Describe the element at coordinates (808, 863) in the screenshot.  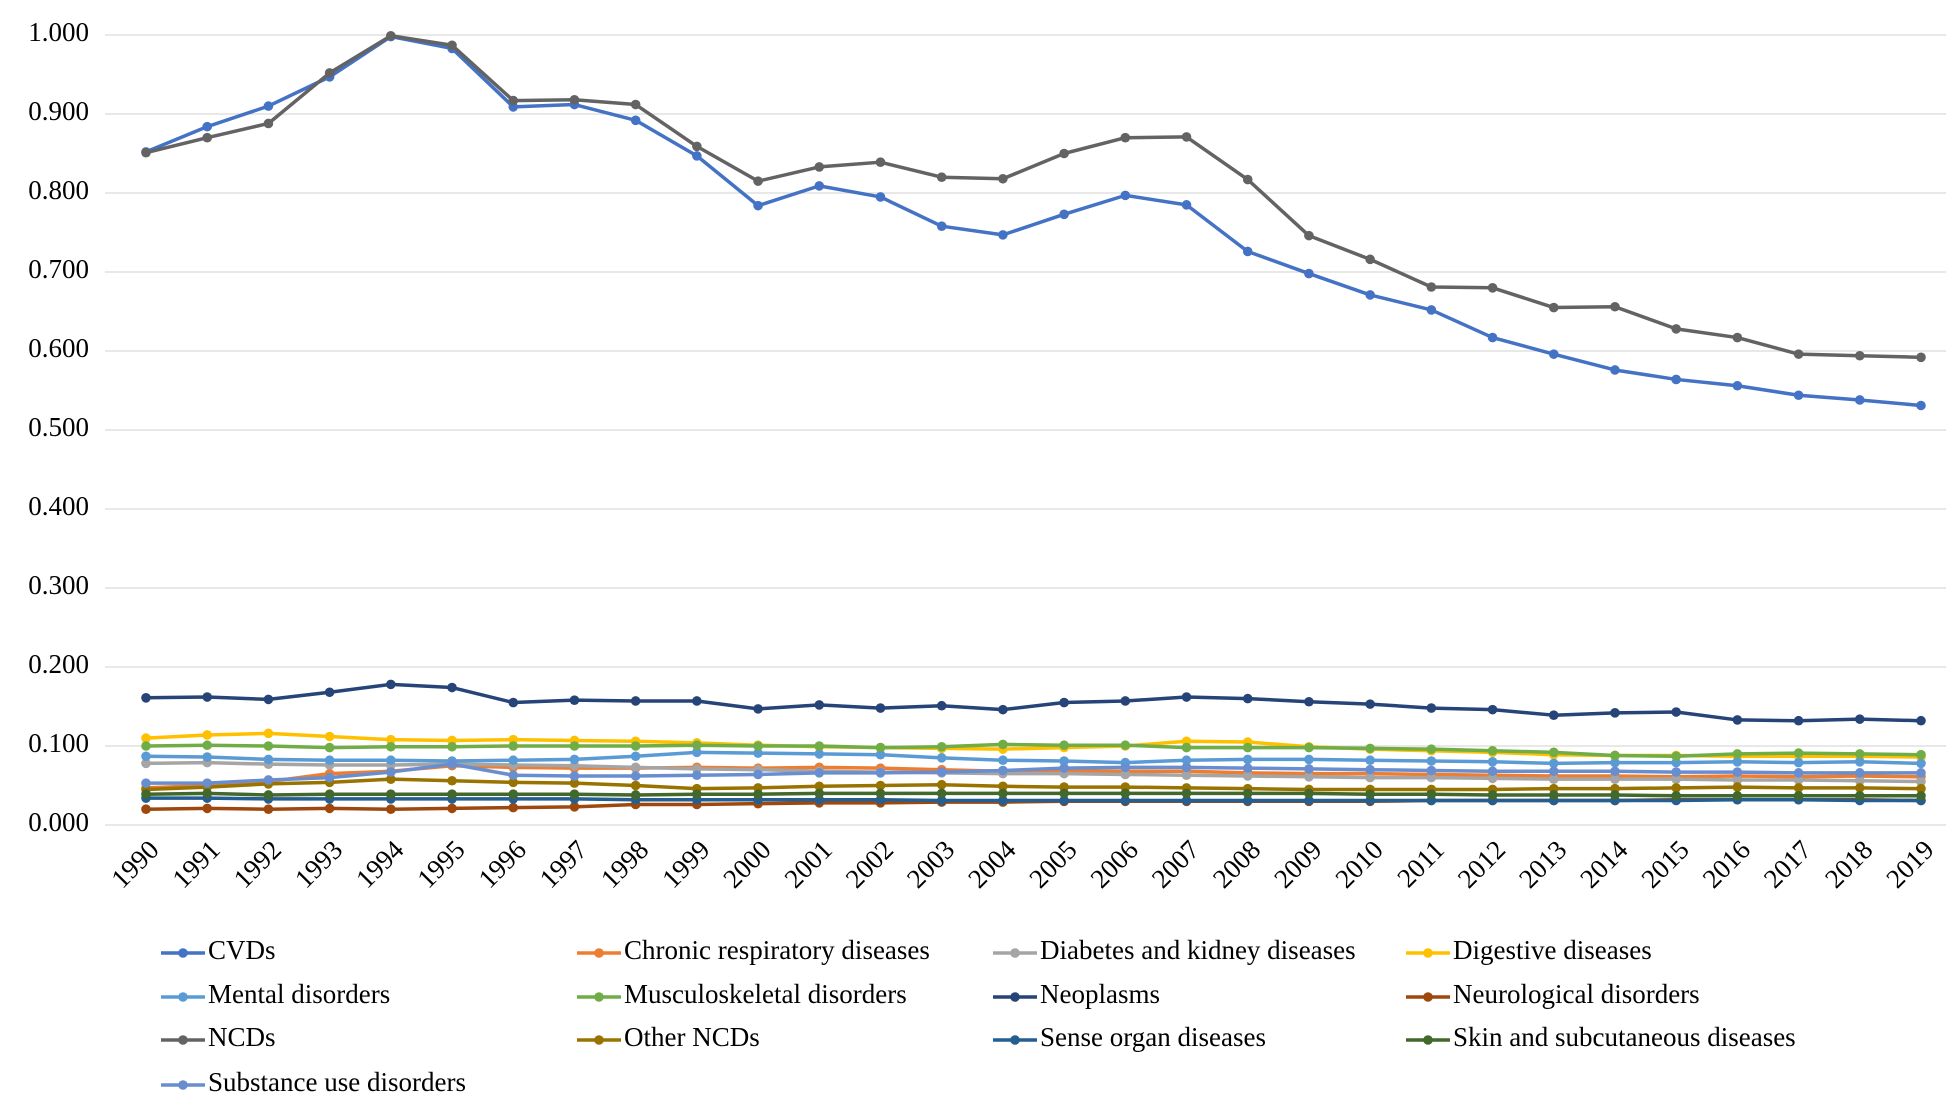
I see `x-tick-label: 2001` at that location.